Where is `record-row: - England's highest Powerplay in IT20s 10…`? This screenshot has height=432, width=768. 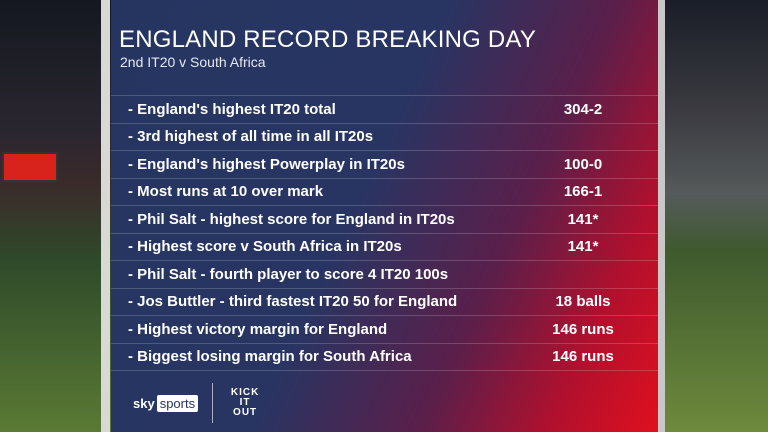 record-row: - England's highest Powerplay in IT20s 10… is located at coordinates (384, 165).